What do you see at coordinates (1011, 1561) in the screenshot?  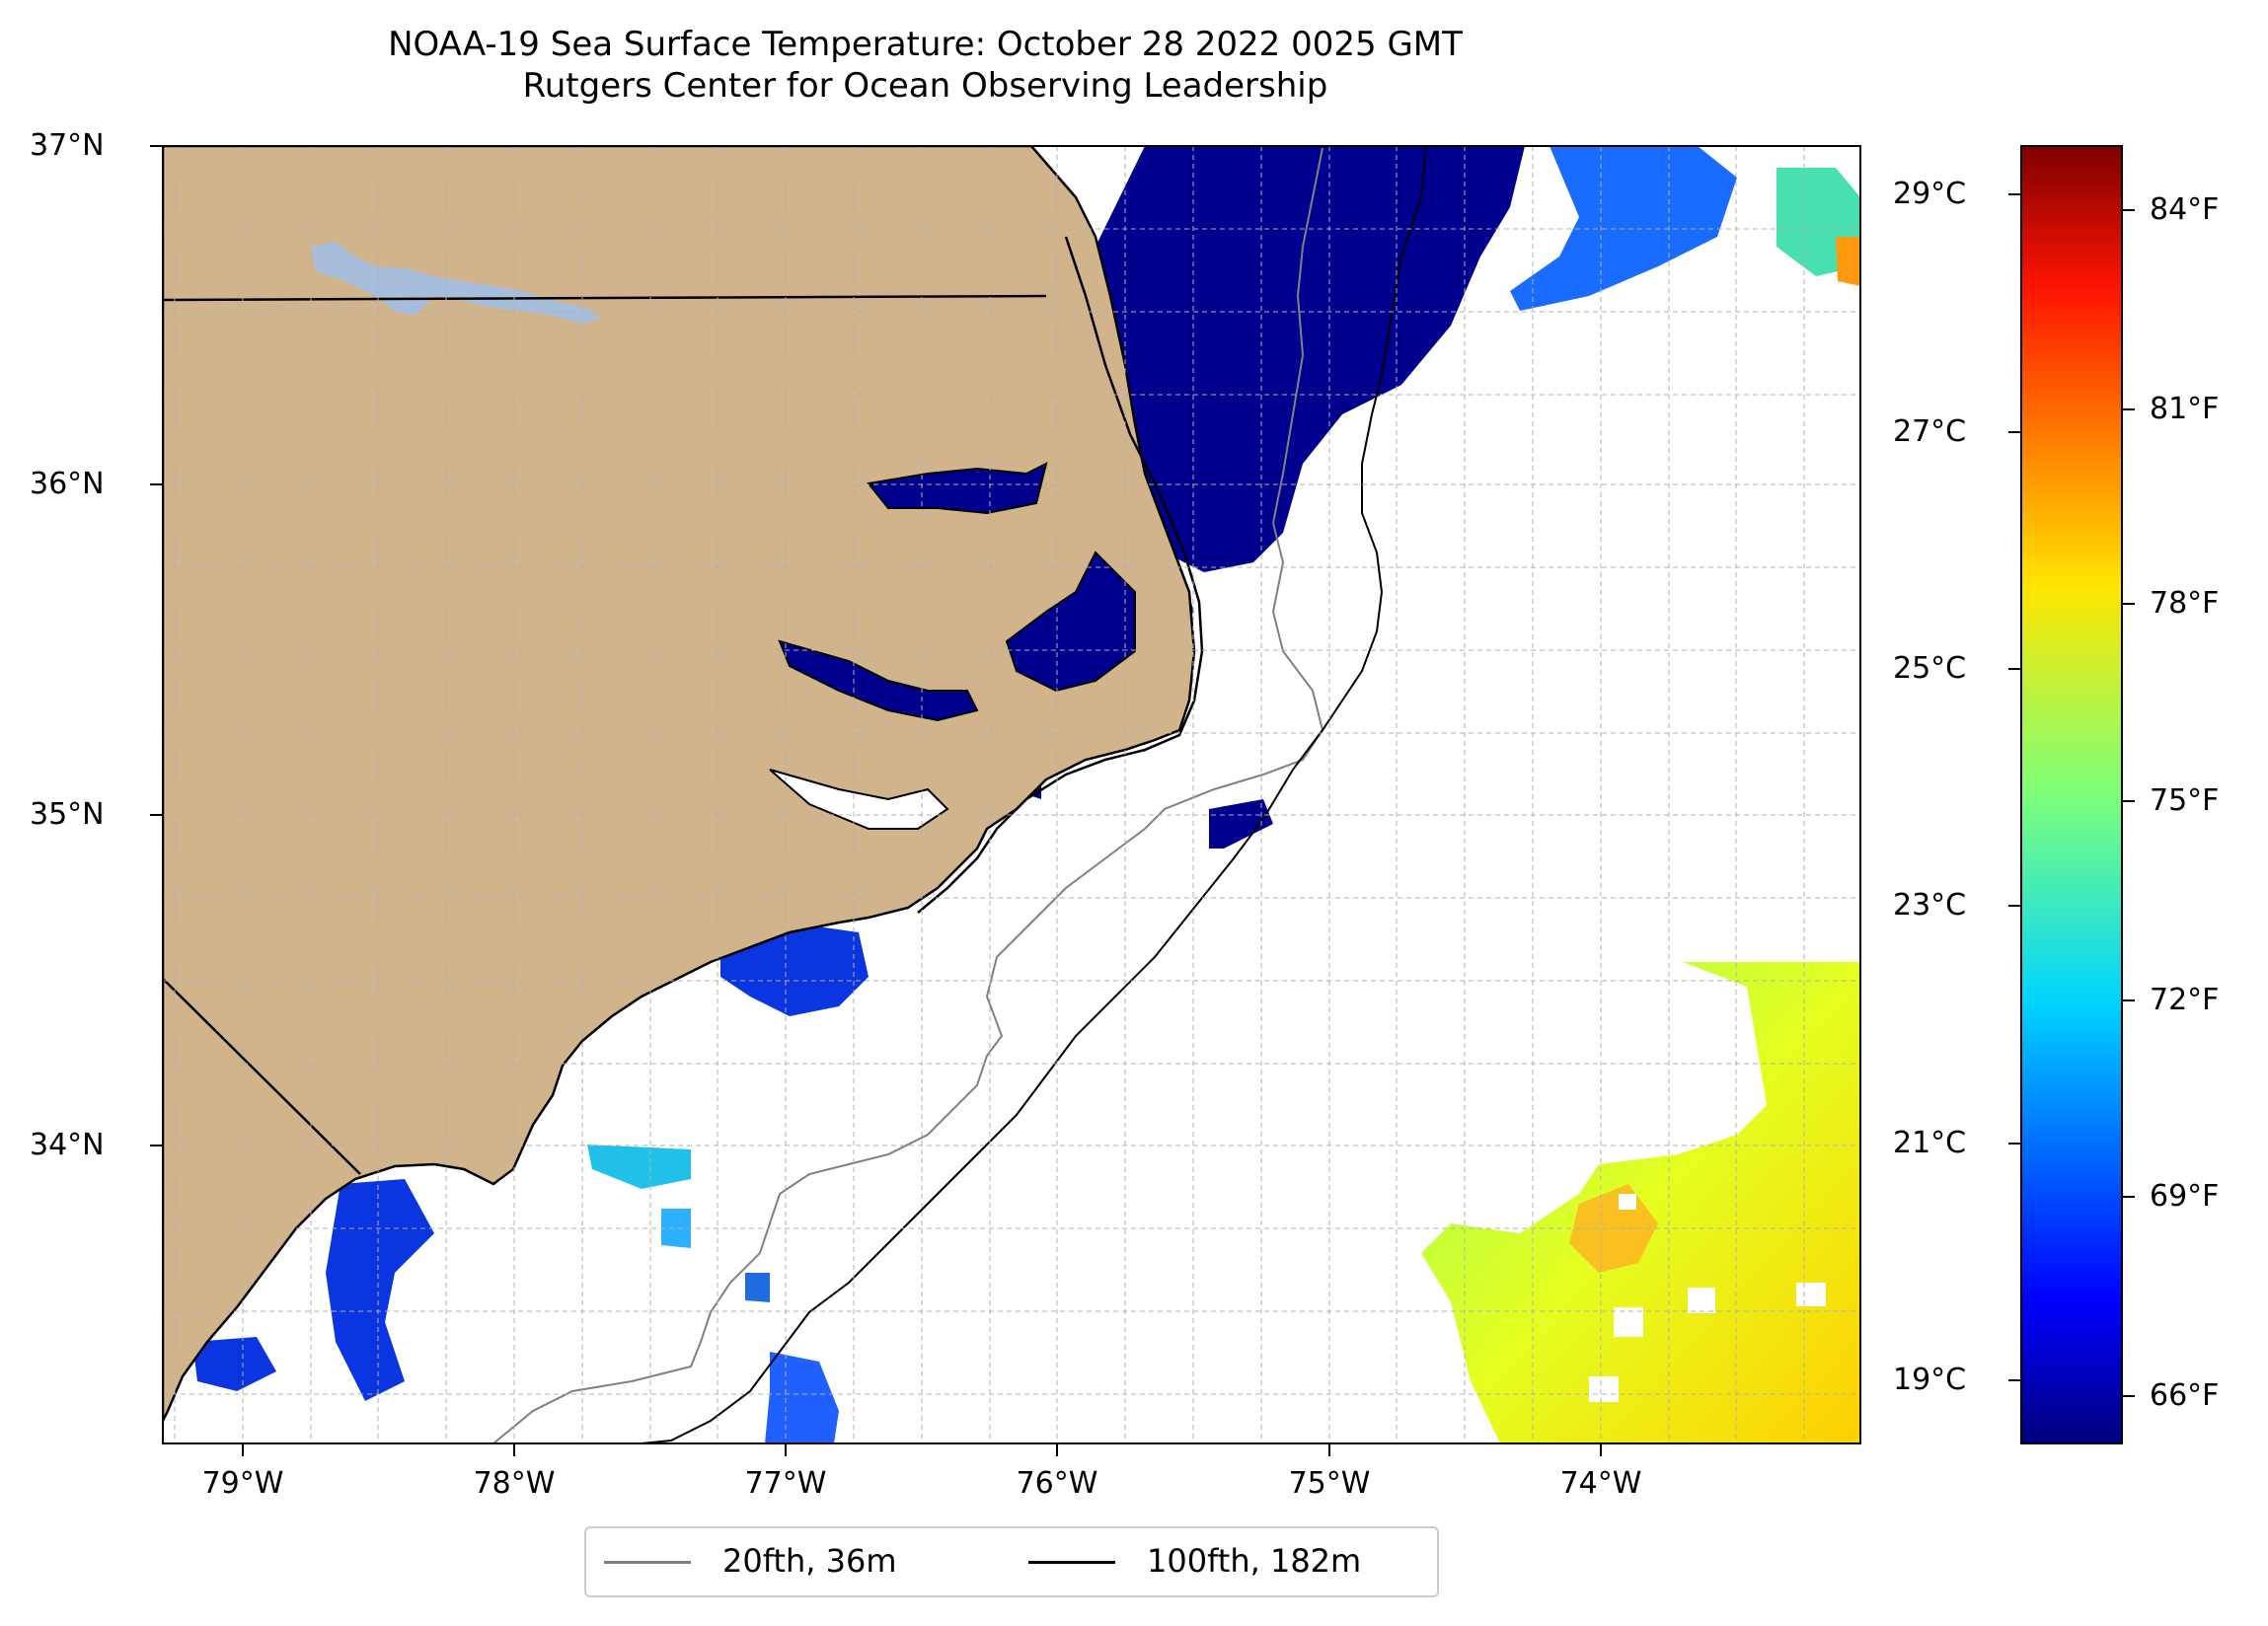 I see `isobath-legend: 20fth, 36m 100fth, 182m` at bounding box center [1011, 1561].